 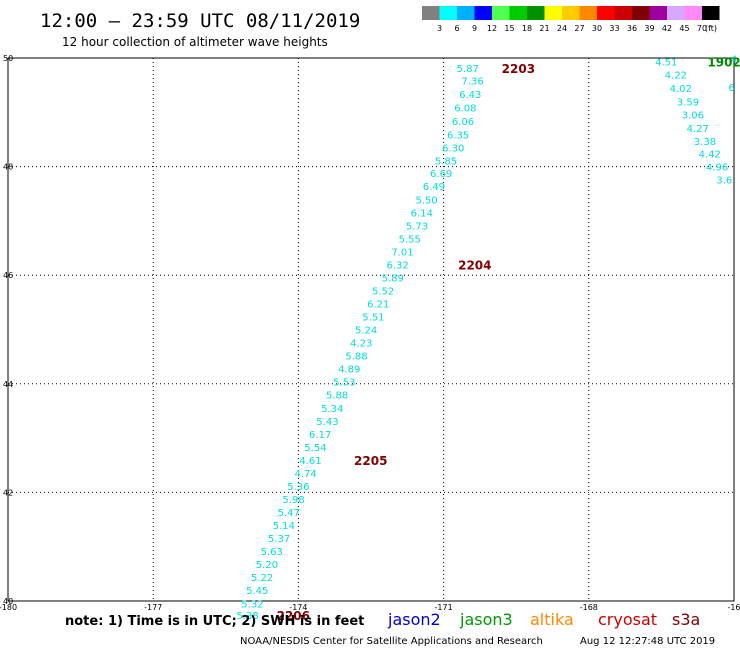 I want to click on satellite-name-altika: altika, so click(x=552, y=619).